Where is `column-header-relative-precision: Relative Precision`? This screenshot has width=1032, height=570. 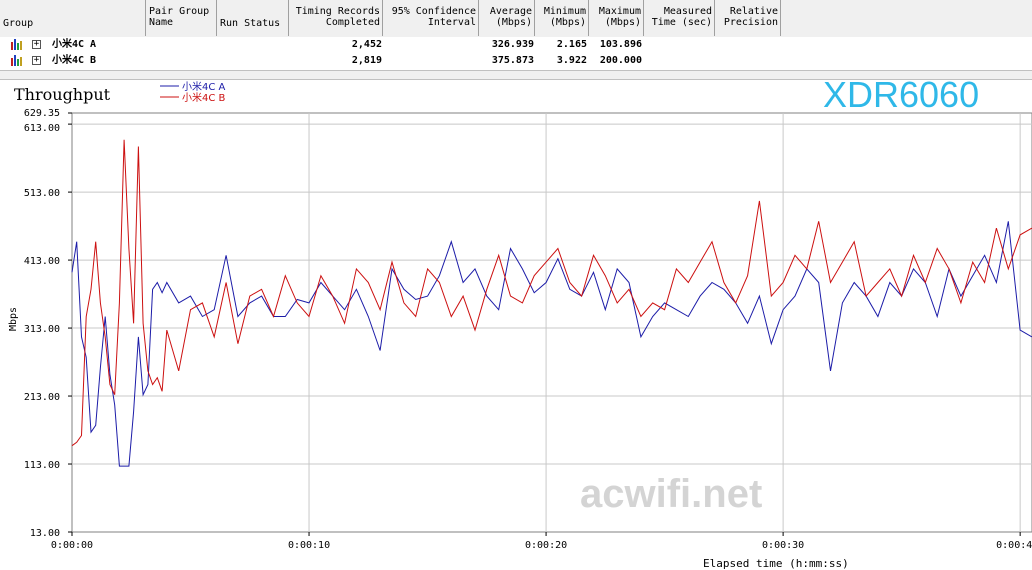 column-header-relative-precision: Relative Precision is located at coordinates (748, 18).